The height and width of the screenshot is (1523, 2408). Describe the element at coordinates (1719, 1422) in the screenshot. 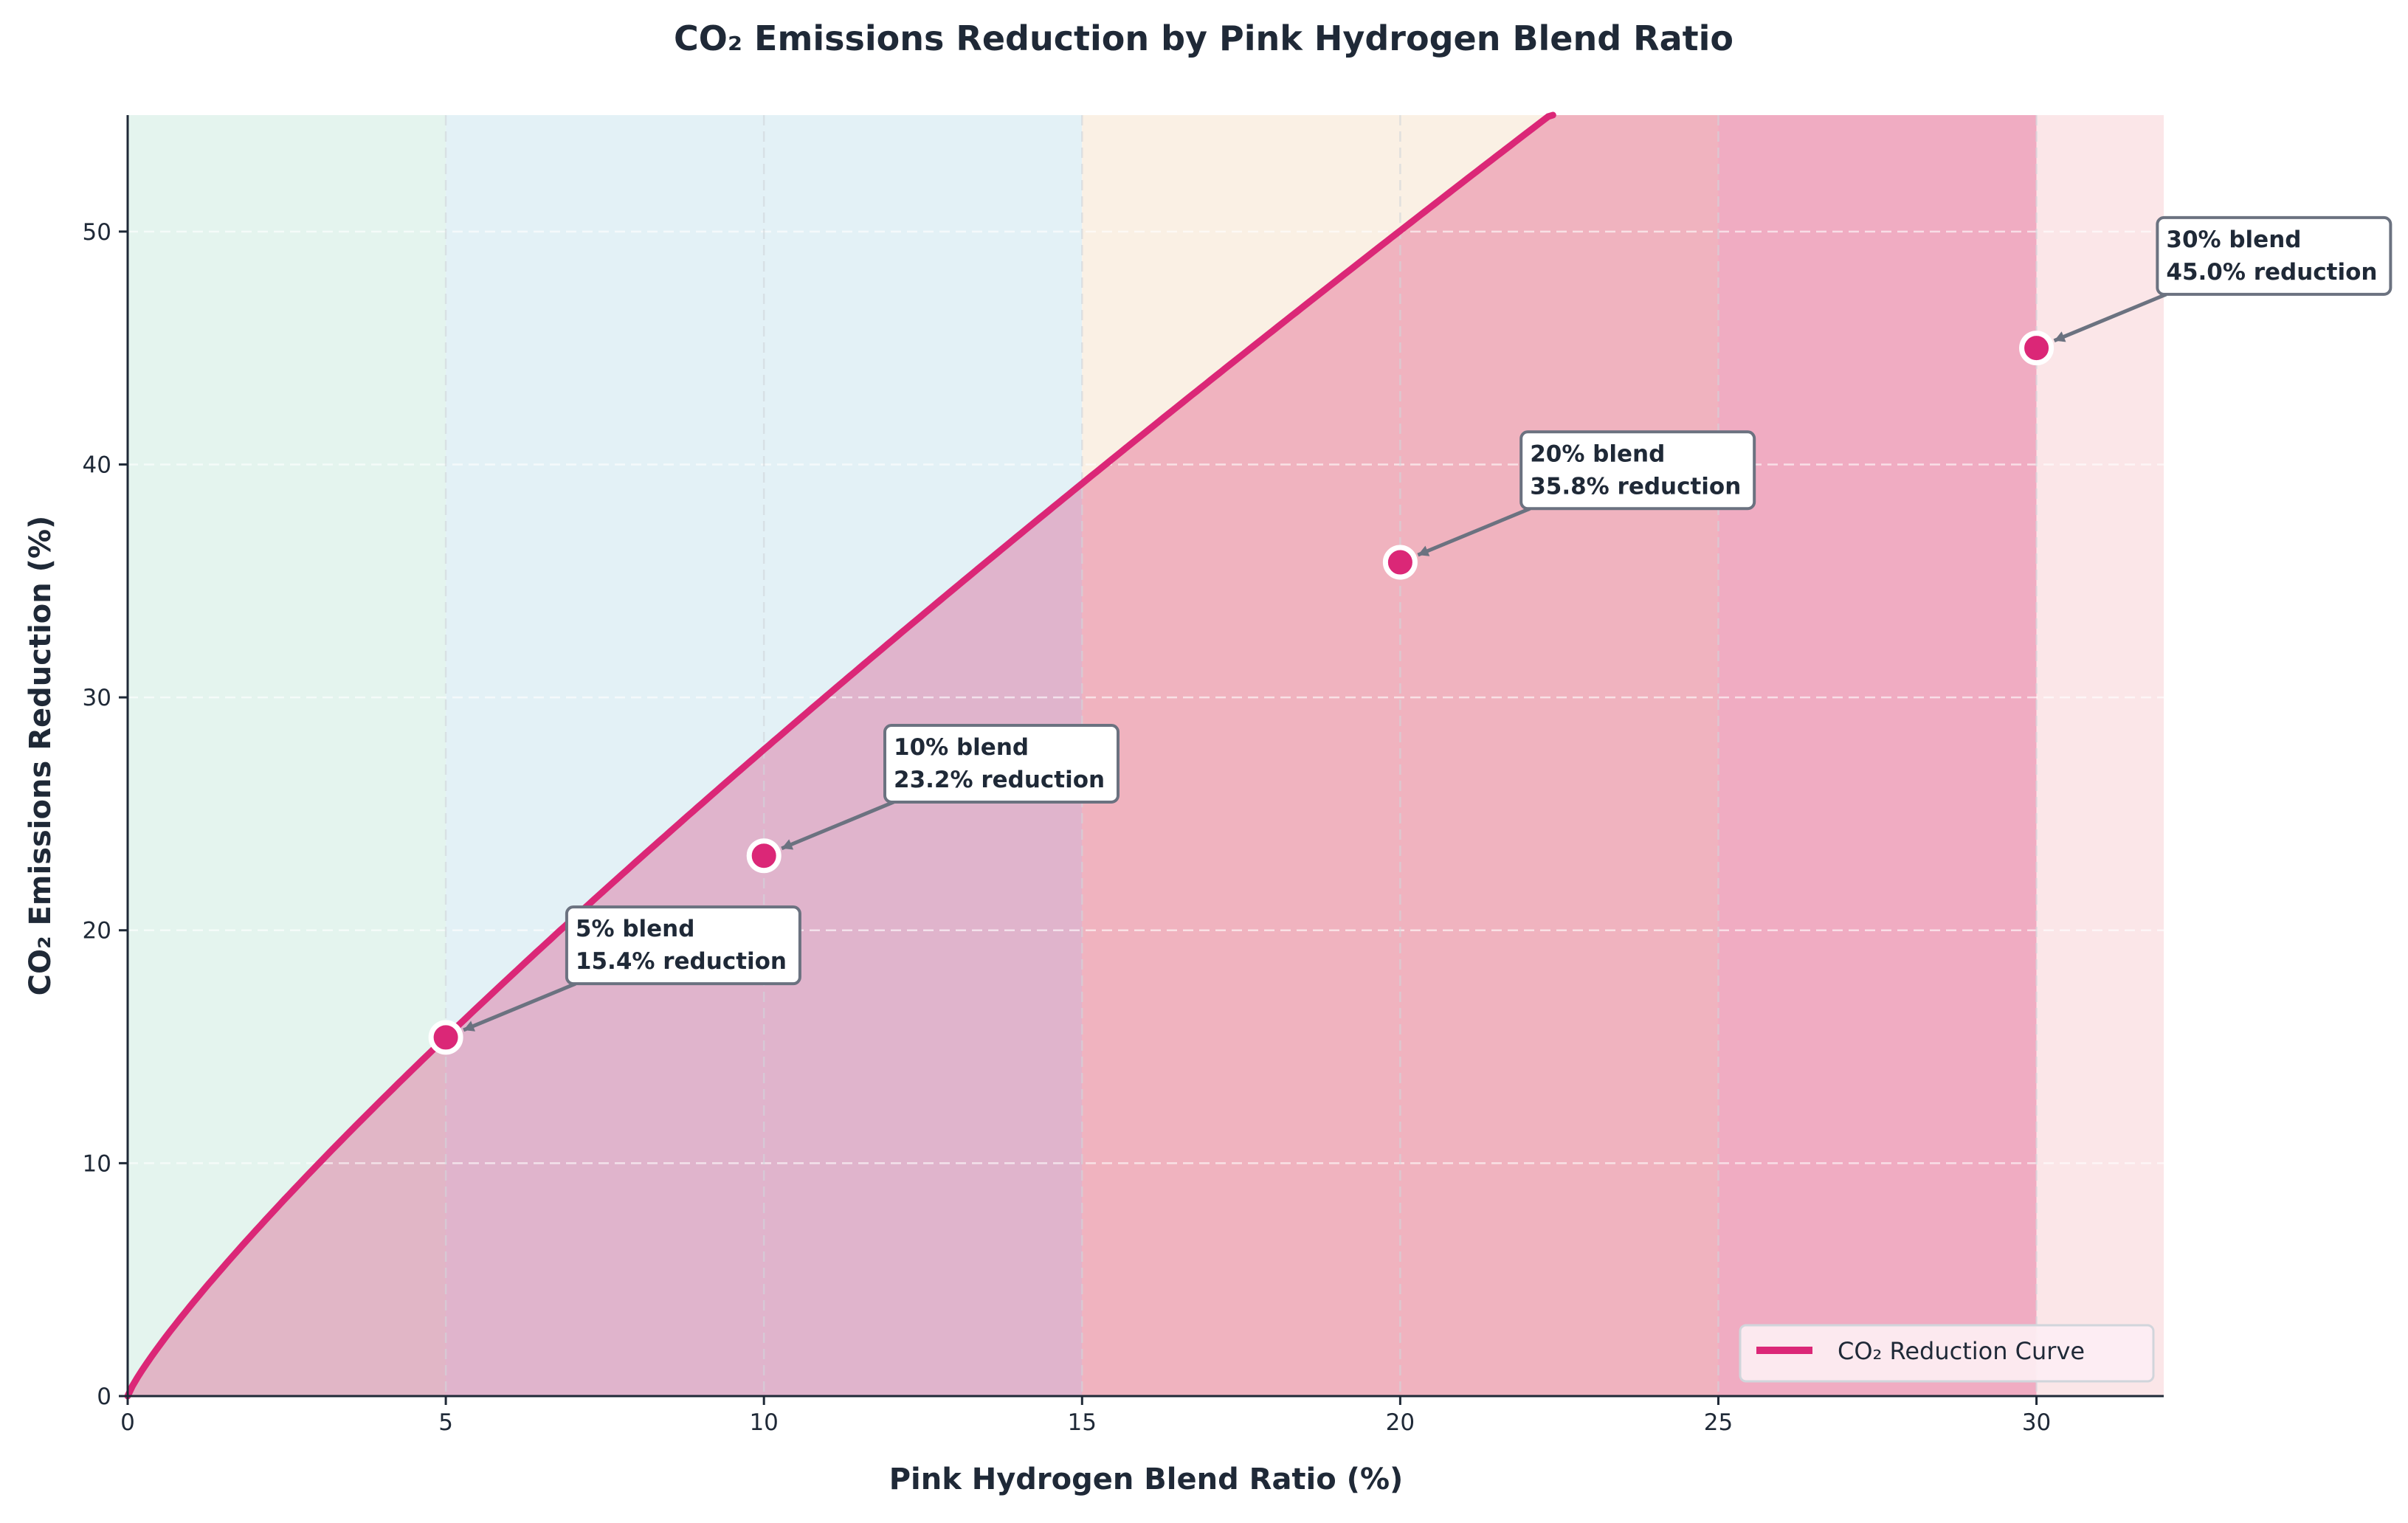

I see `x-tick-label: 25` at that location.